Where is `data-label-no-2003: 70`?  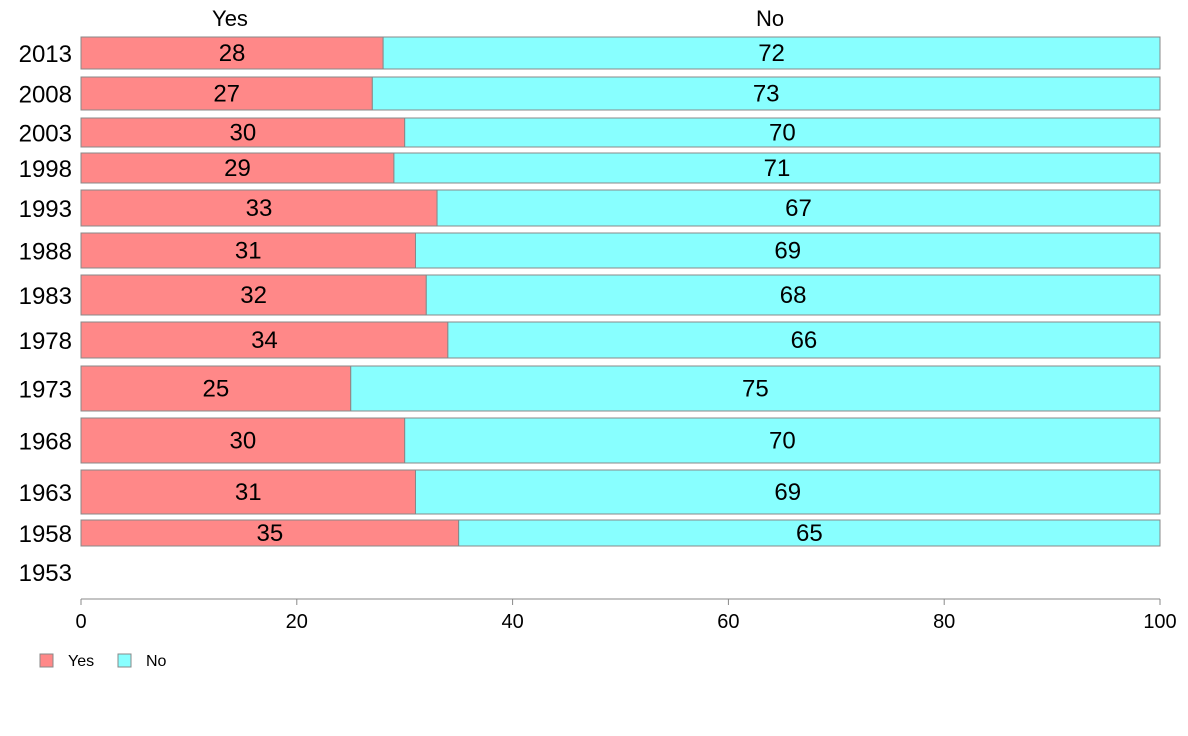 data-label-no-2003: 70 is located at coordinates (782, 133).